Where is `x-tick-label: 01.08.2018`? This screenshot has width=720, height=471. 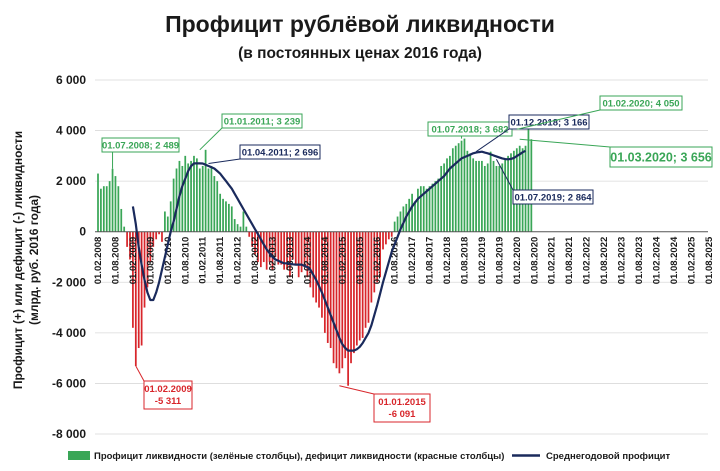 x-tick-label: 01.08.2018 is located at coordinates (464, 261).